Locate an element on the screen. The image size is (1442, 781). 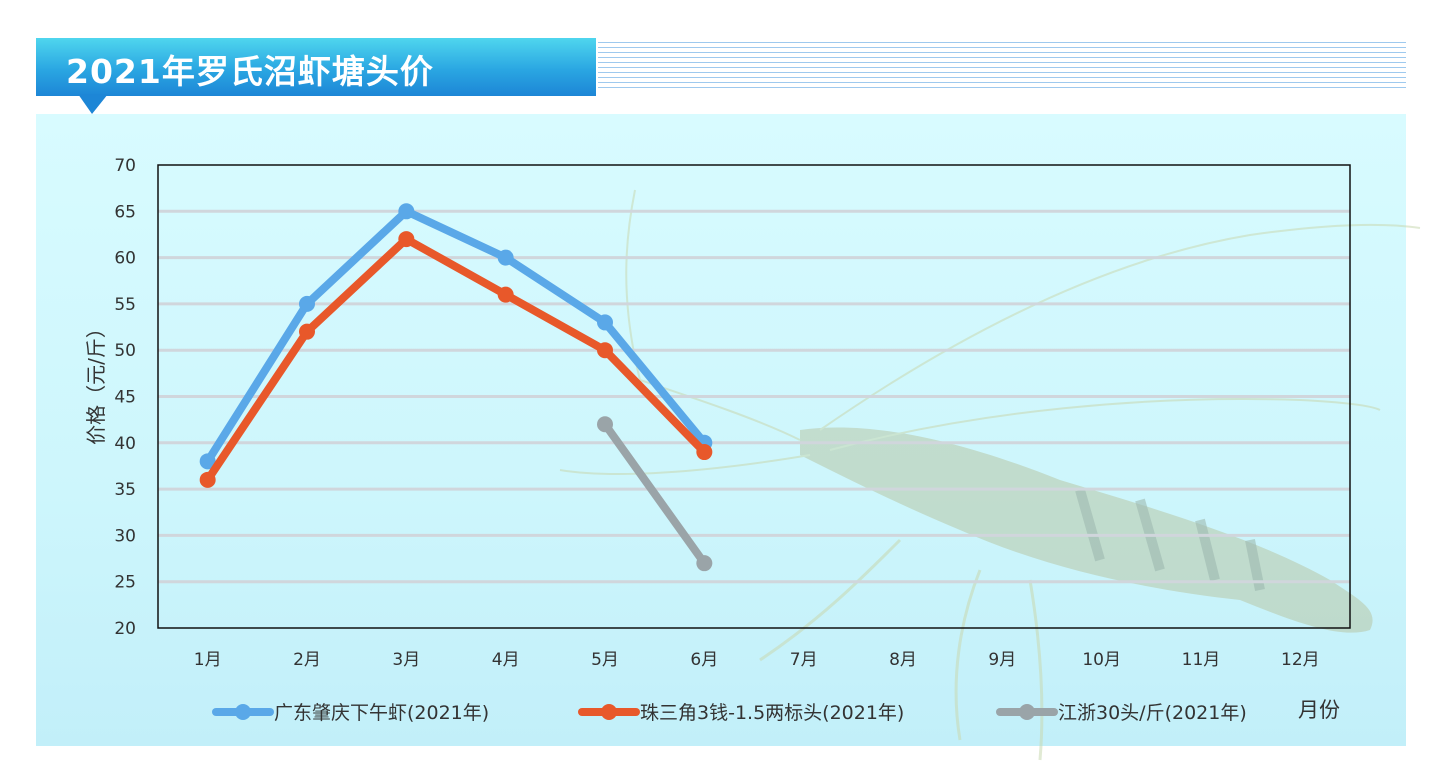
x-axis-unit-label: 月份 is located at coordinates (1319, 710).